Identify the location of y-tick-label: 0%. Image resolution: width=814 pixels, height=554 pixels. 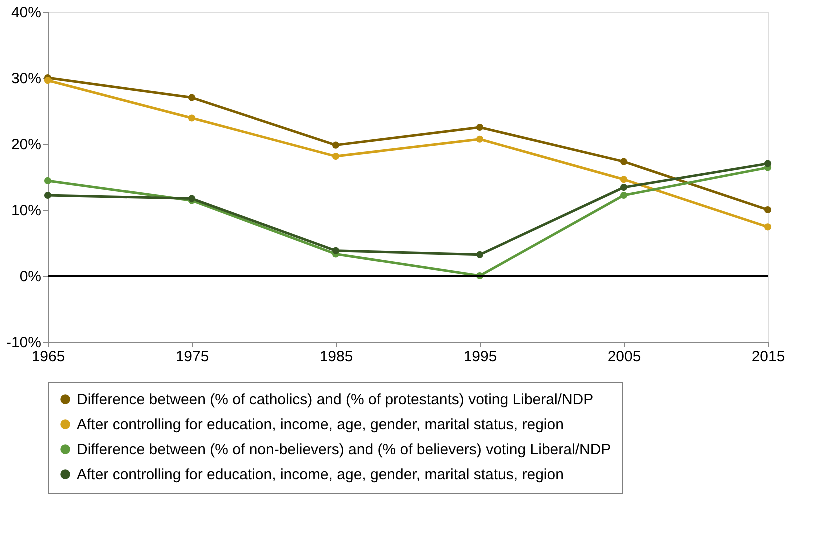
(31, 277).